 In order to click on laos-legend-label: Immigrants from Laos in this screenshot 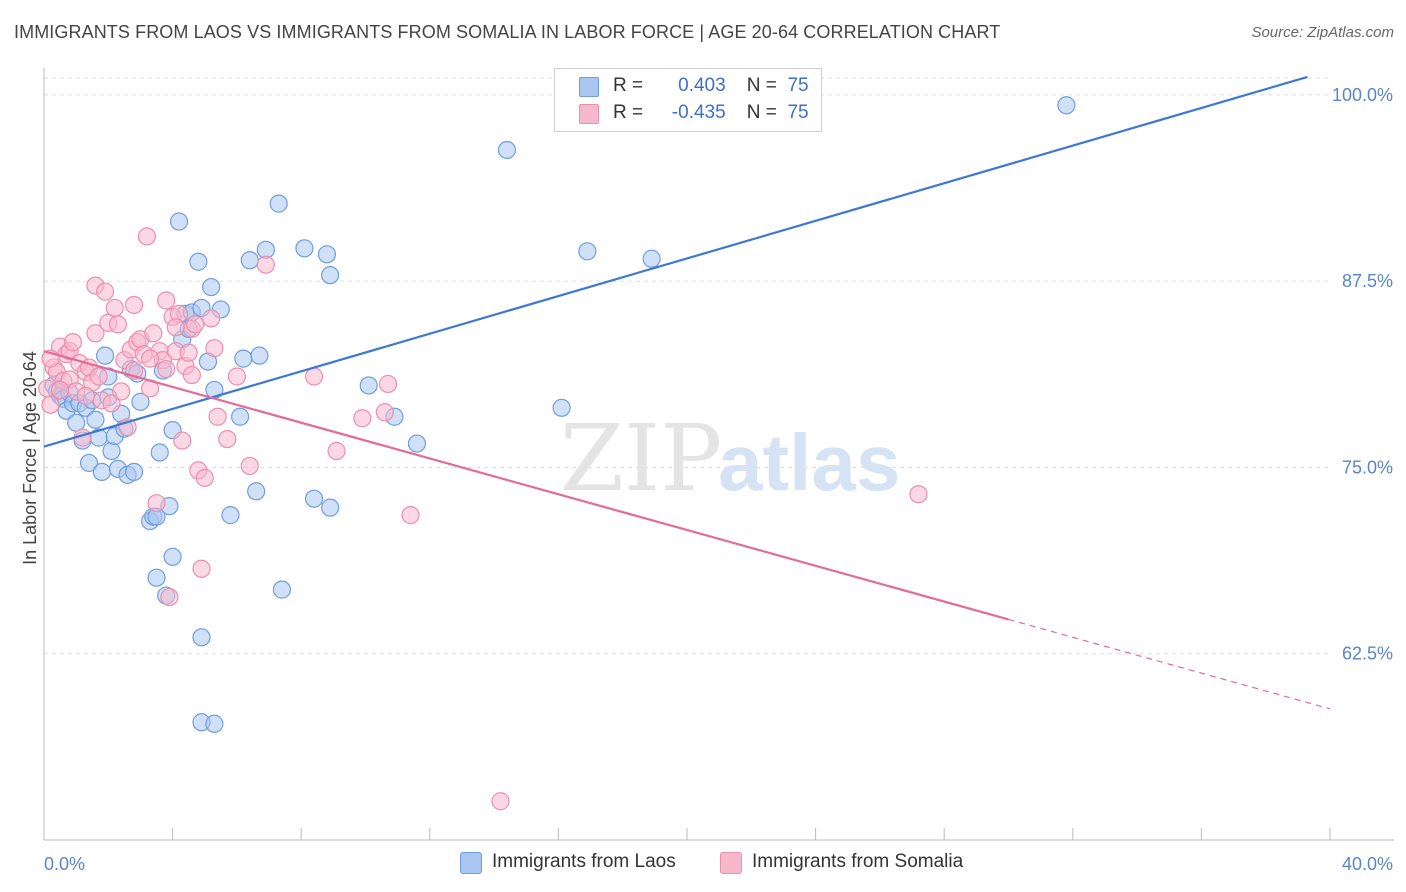, I will do `click(584, 861)`.